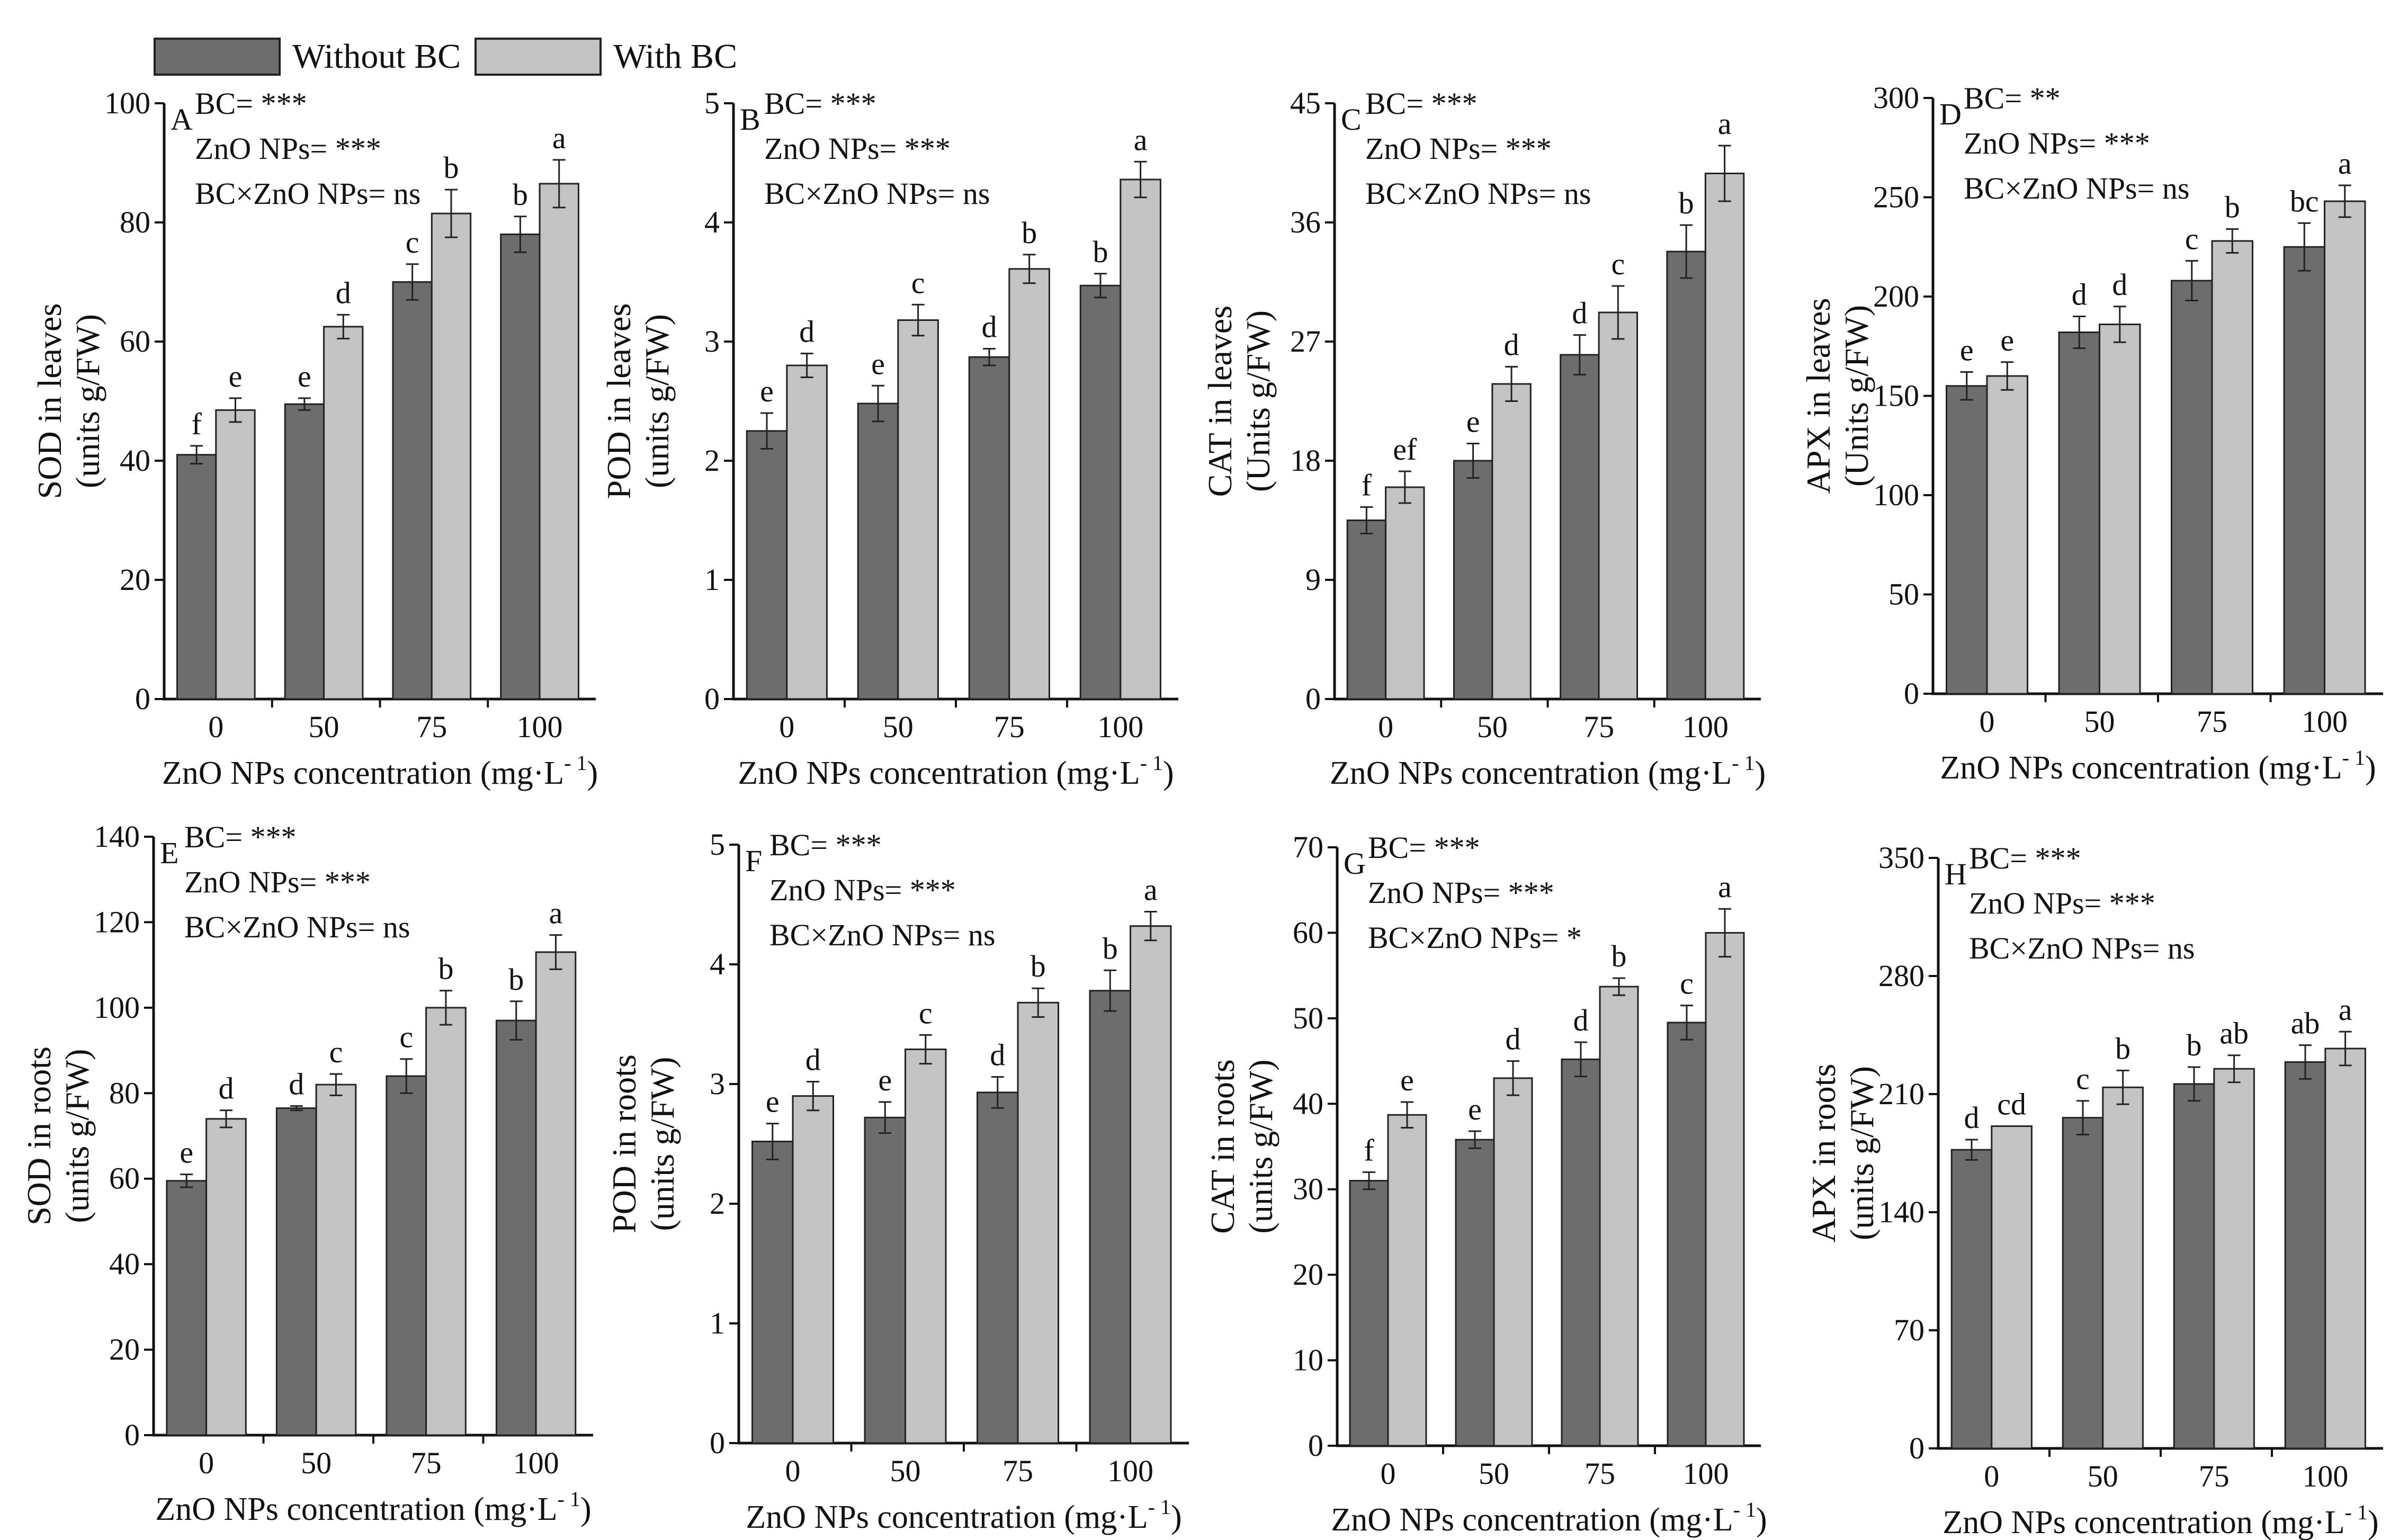 This screenshot has height=1540, width=2408. What do you see at coordinates (606, 57) in the screenshot?
I see `legend-item-with-bc: With BC` at bounding box center [606, 57].